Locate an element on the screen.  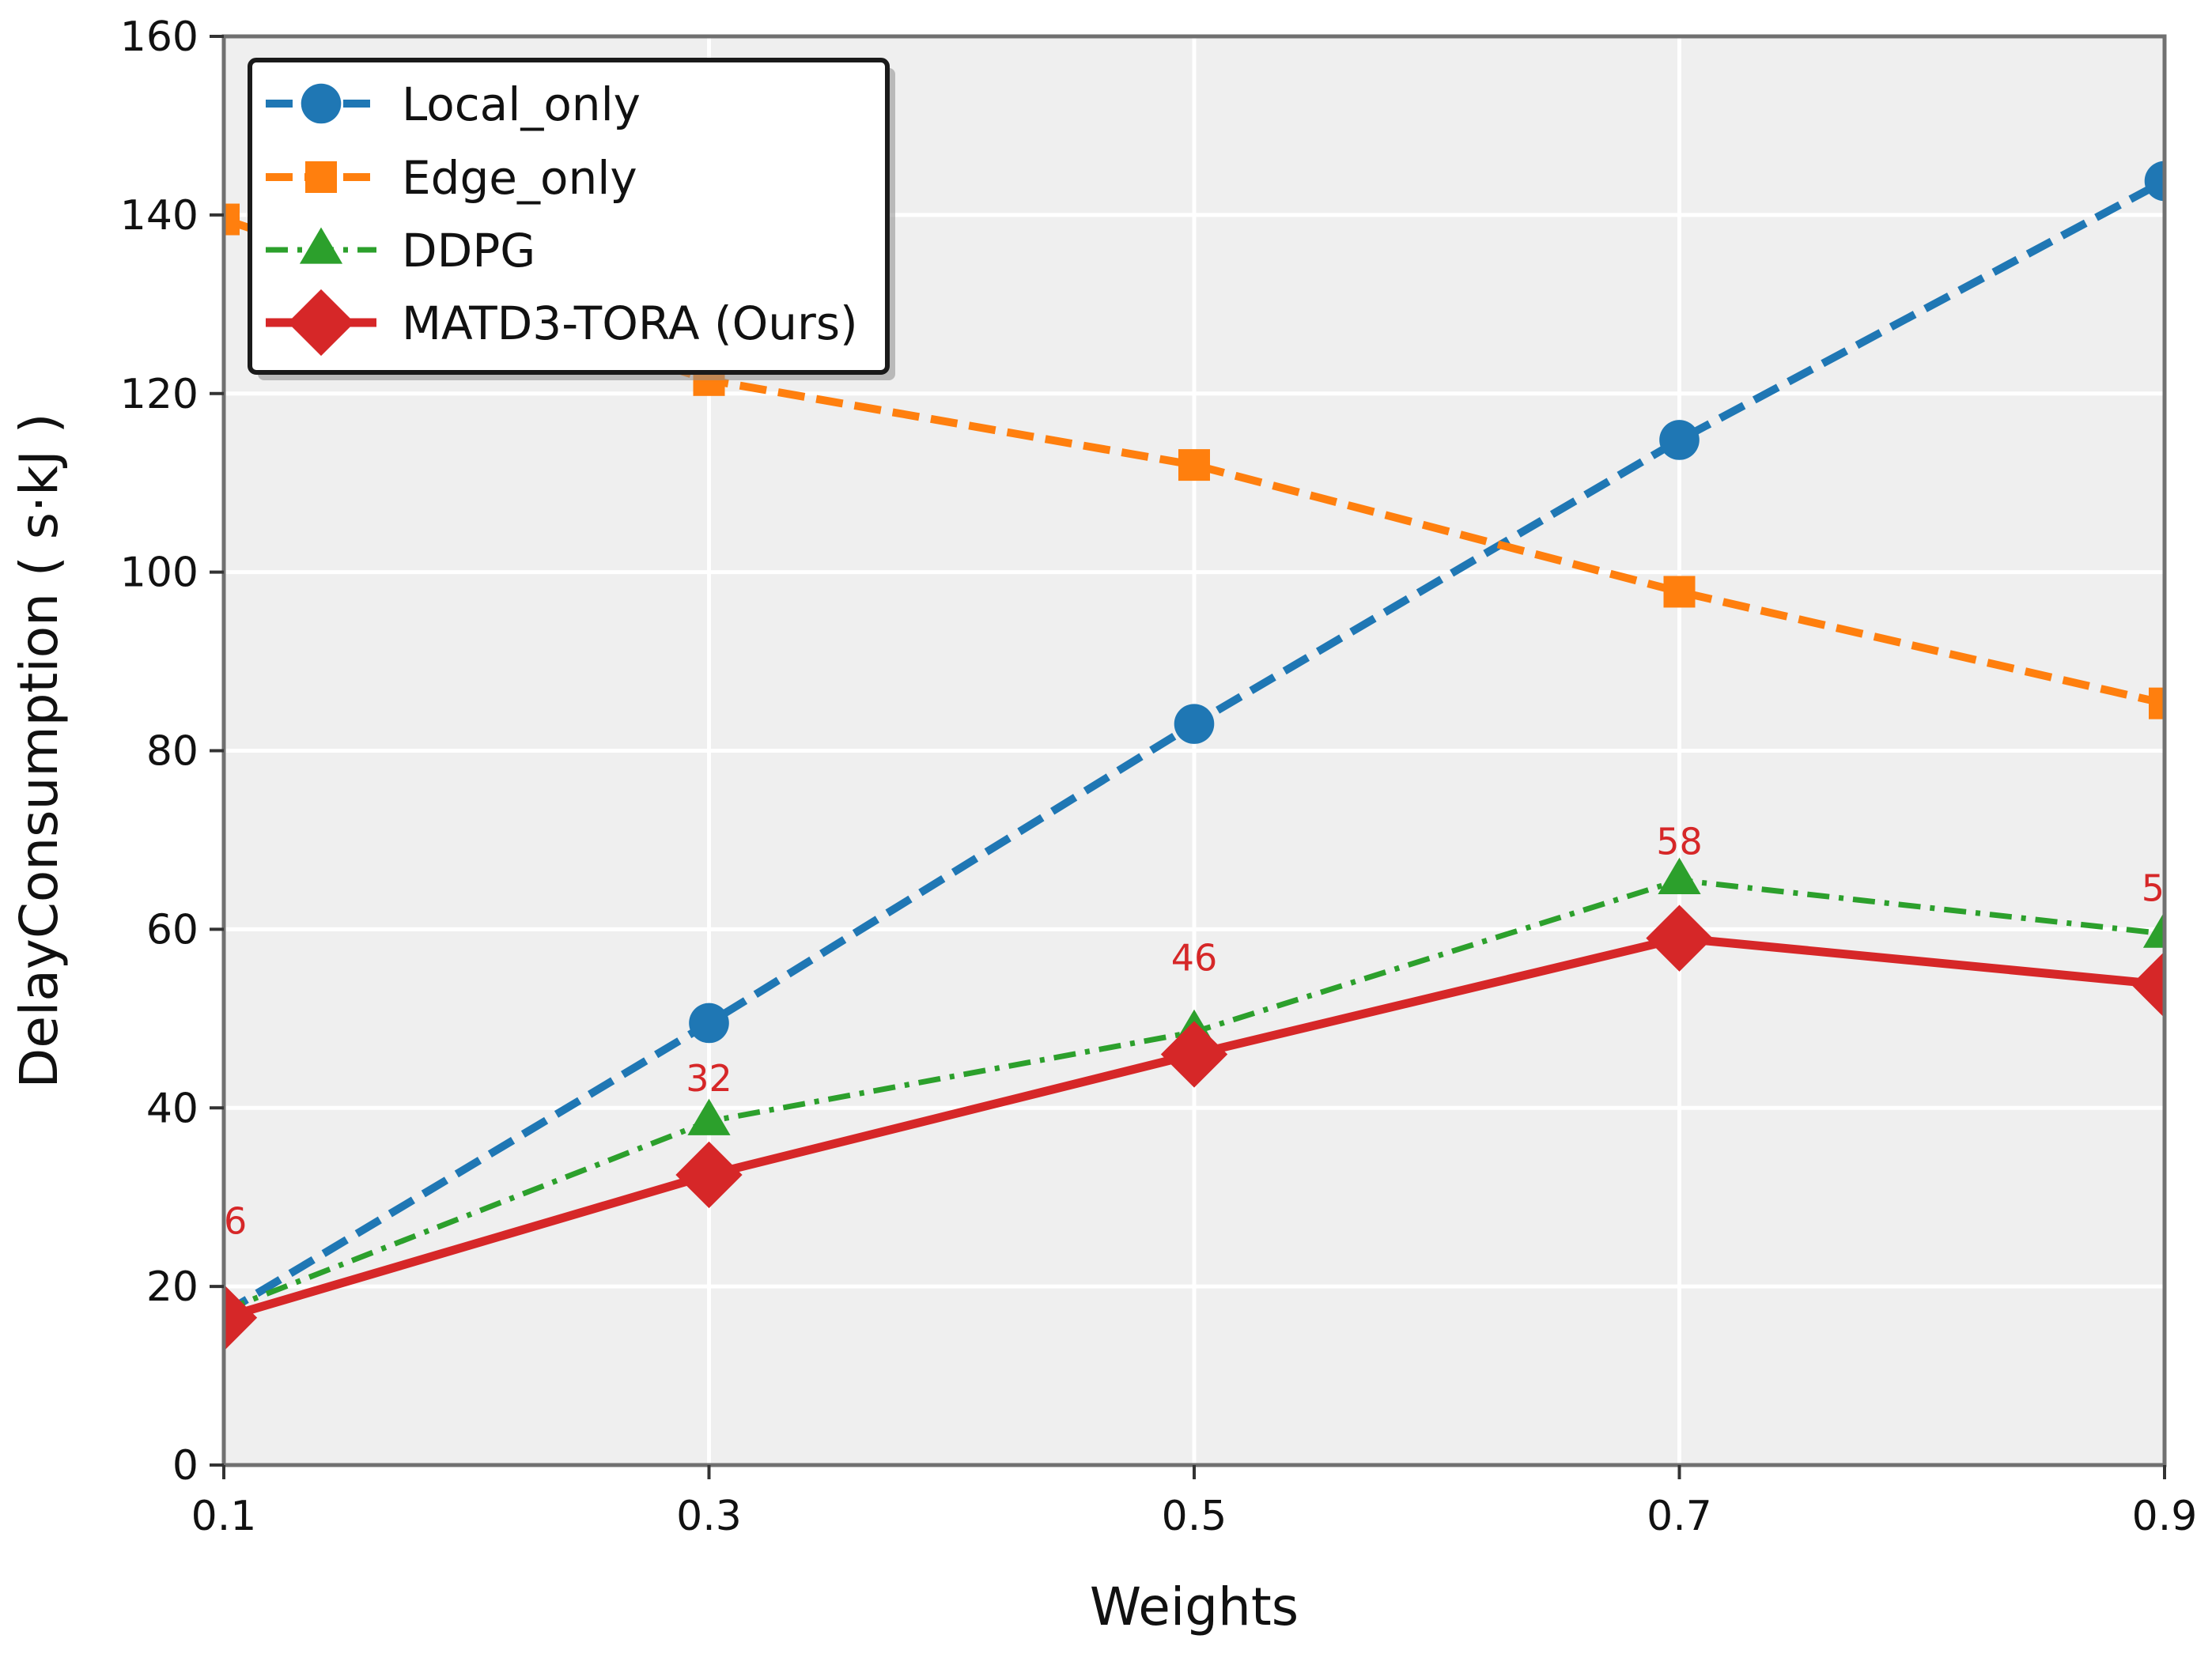
legend-label: Edge_only is located at coordinates (520, 178).